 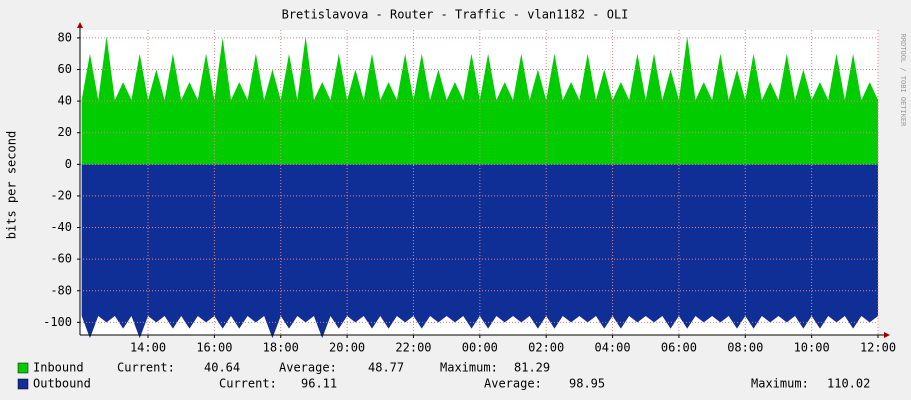 I want to click on x-tick-label: 08:00, so click(x=745, y=348).